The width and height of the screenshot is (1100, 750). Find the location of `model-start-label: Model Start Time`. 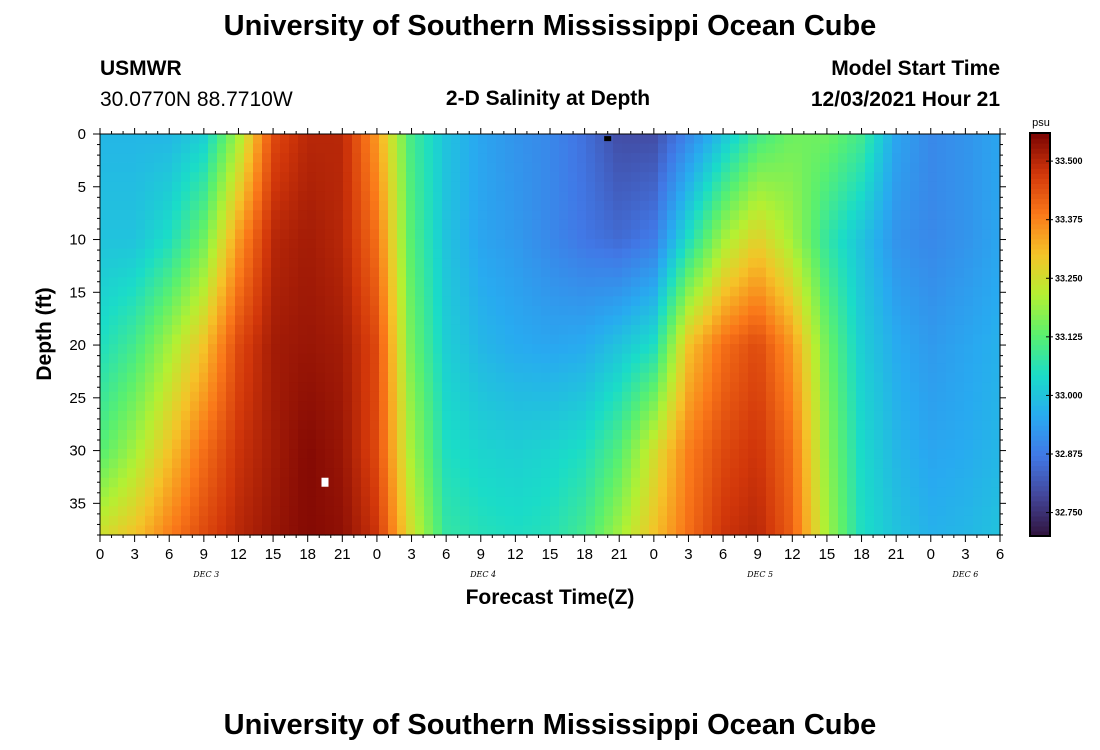

model-start-label: Model Start Time is located at coordinates (915, 68).